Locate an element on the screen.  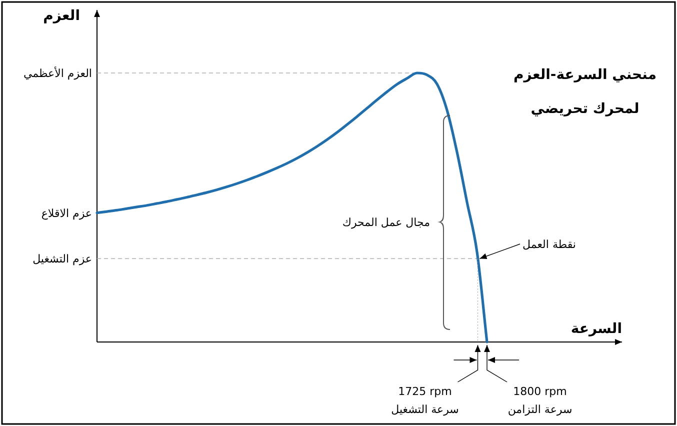
text: سرعة التزامن is located at coordinates (540, 409).